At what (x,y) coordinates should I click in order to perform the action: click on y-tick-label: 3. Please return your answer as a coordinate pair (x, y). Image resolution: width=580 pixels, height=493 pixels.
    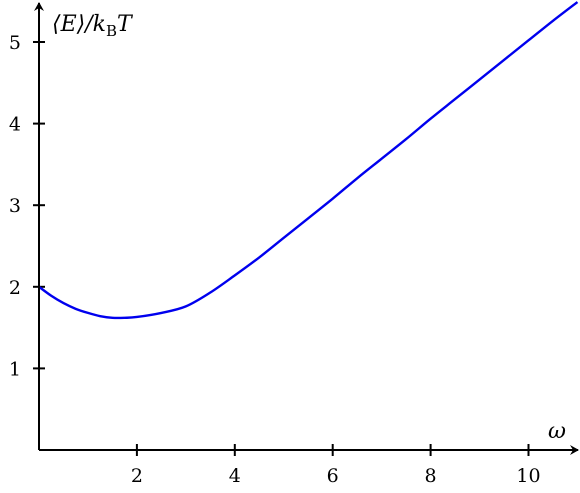
    Looking at the image, I should click on (15, 206).